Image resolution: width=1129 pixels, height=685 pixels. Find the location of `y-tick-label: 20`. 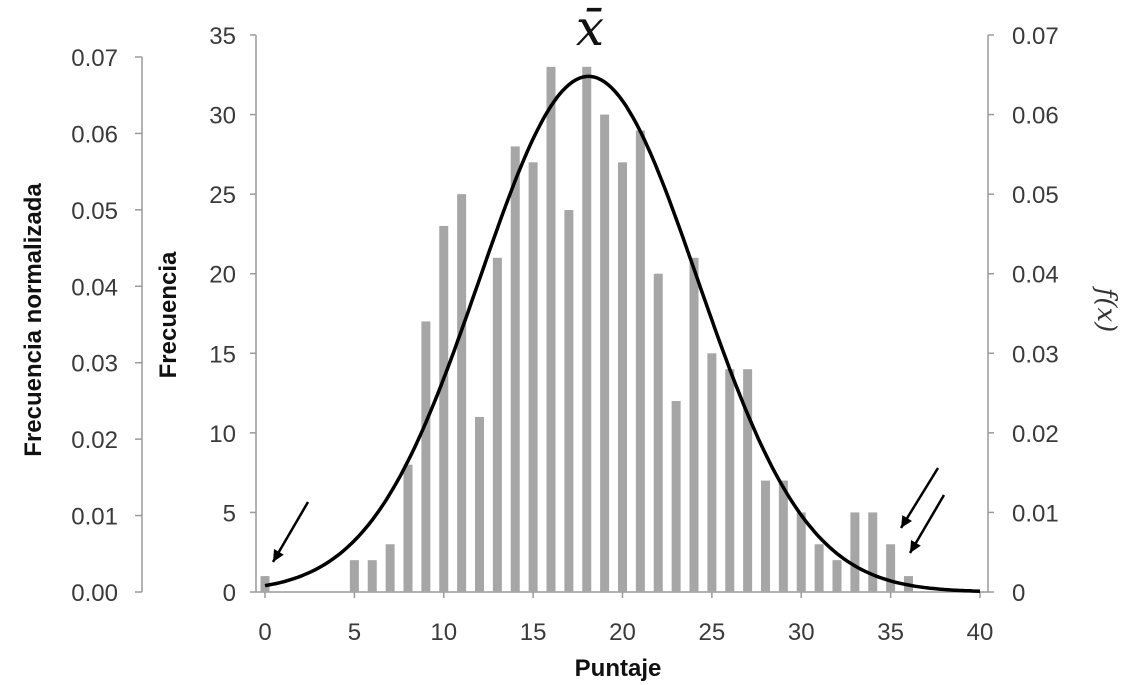

y-tick-label: 20 is located at coordinates (222, 275).